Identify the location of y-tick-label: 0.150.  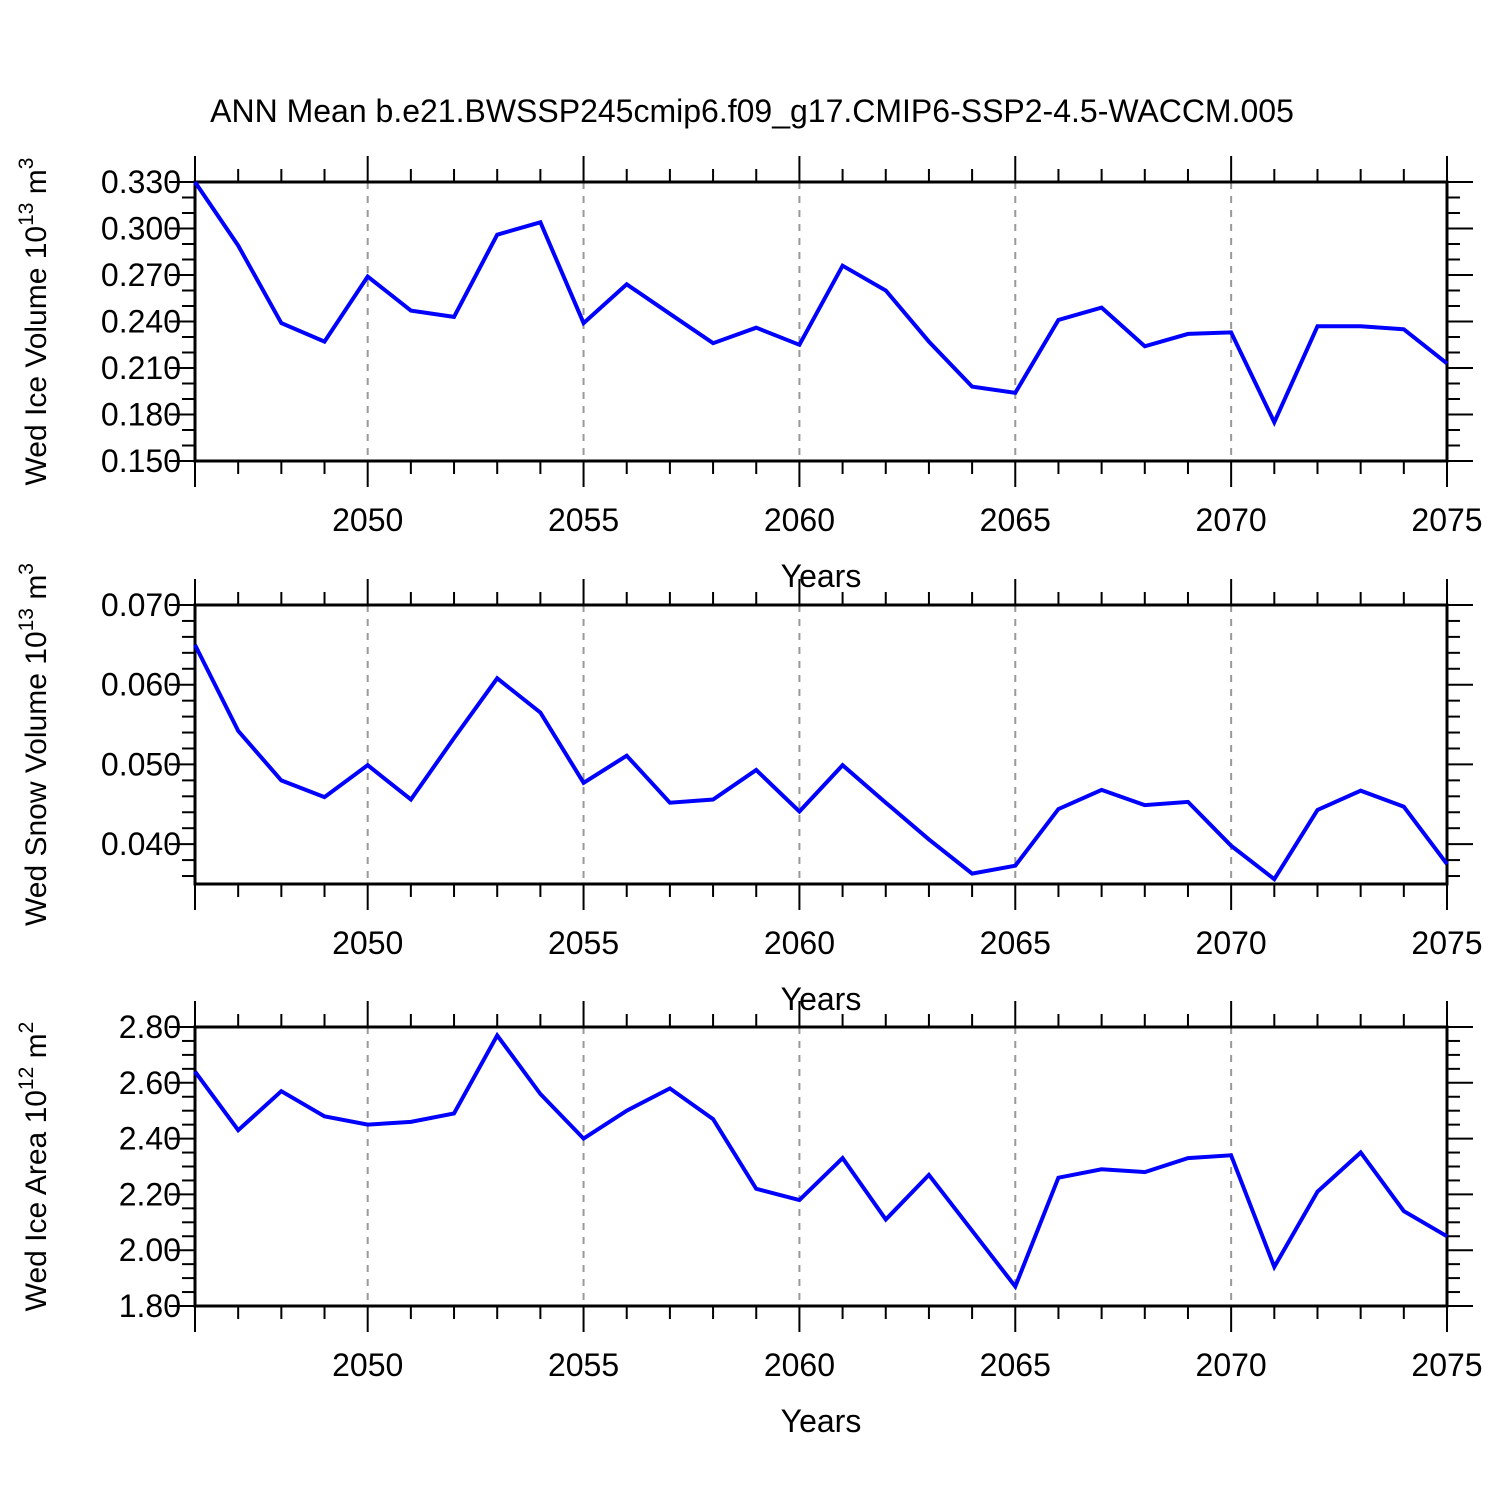
(141, 461).